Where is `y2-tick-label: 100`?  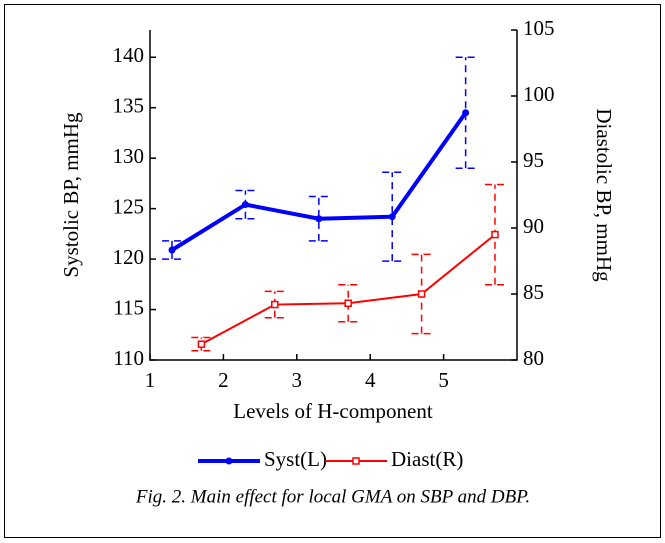 y2-tick-label: 100 is located at coordinates (539, 94).